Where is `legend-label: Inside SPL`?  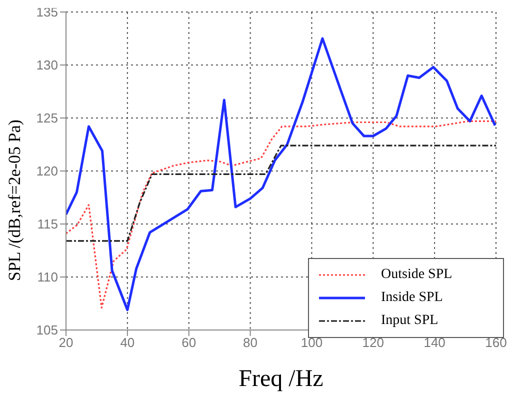 legend-label: Inside SPL is located at coordinates (412, 298).